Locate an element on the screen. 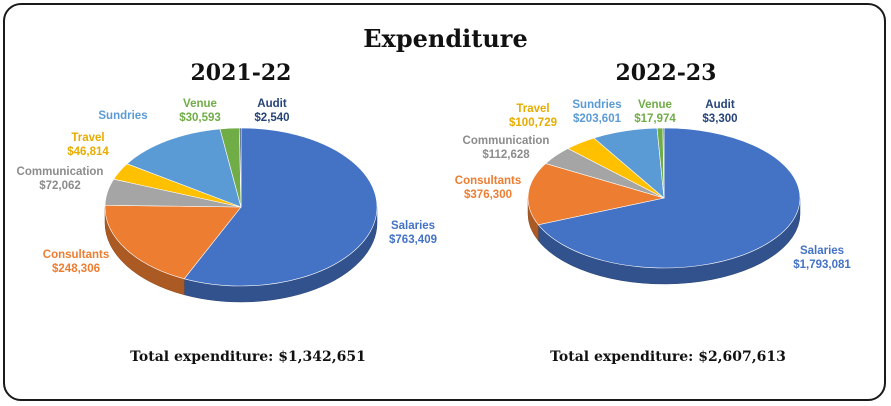 This screenshot has height=406, width=891. slice-value-venue: $17,974 is located at coordinates (655, 119).